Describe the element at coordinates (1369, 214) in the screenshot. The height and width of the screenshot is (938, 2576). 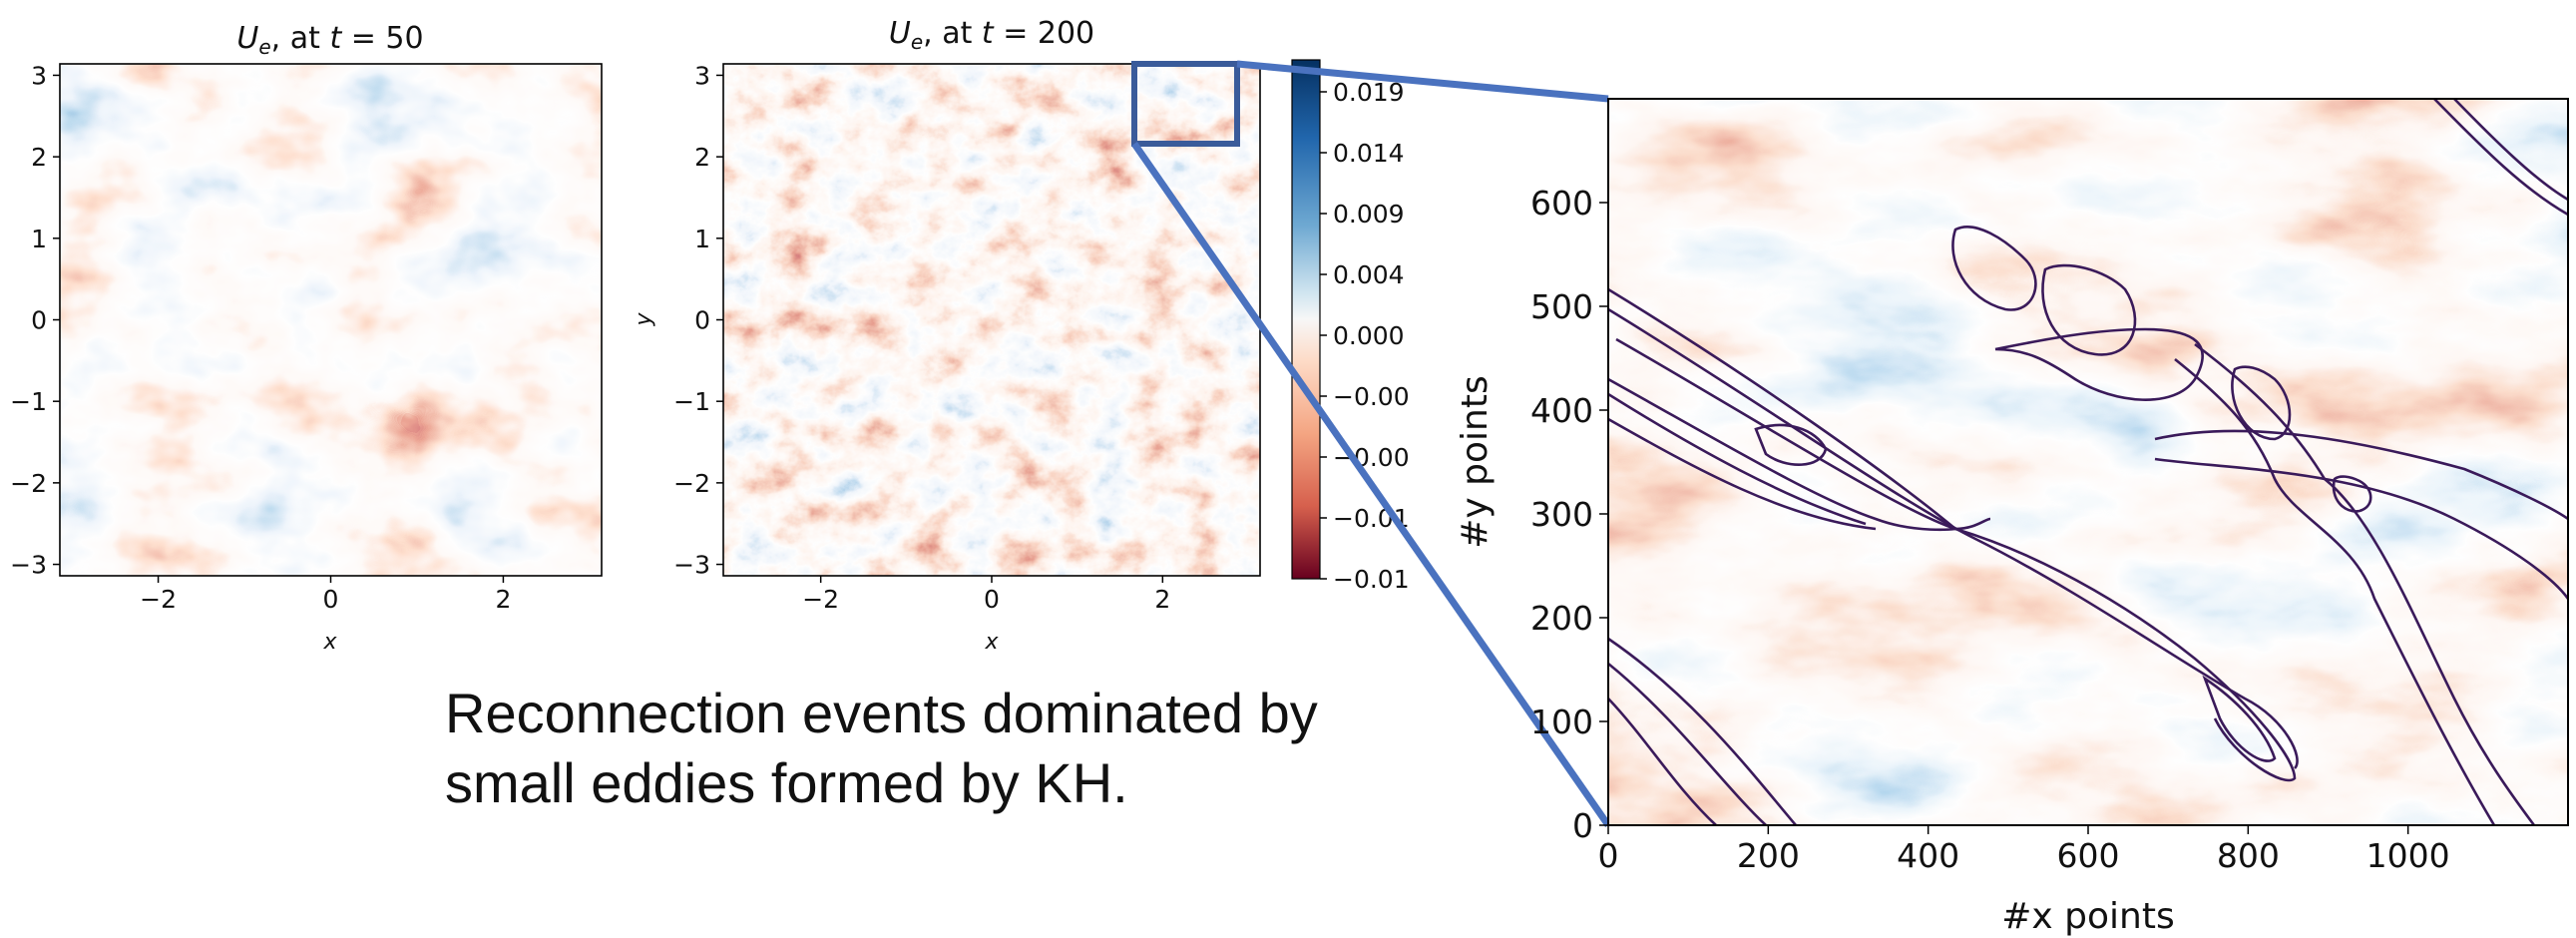
I see `colorbar-tick-label: 0.009` at that location.